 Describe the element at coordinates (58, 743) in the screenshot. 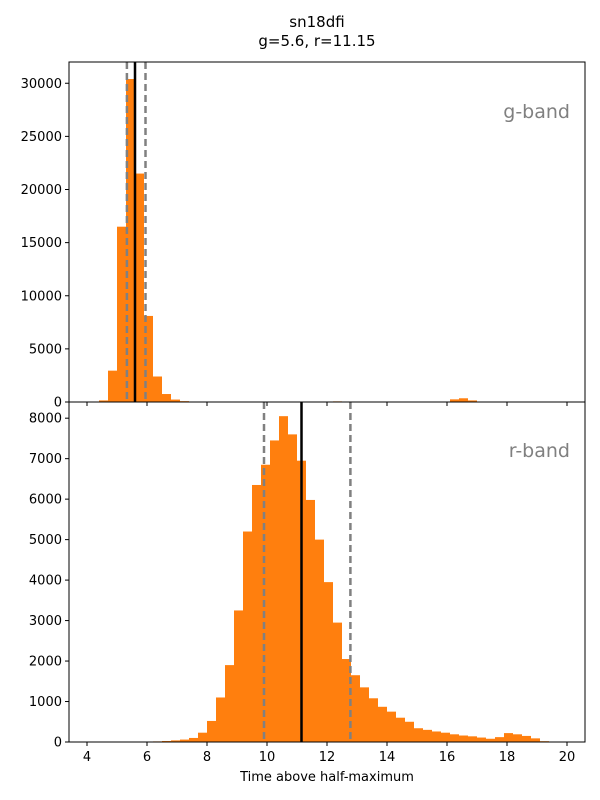

I see `r-band-y-tick-label: 0` at that location.